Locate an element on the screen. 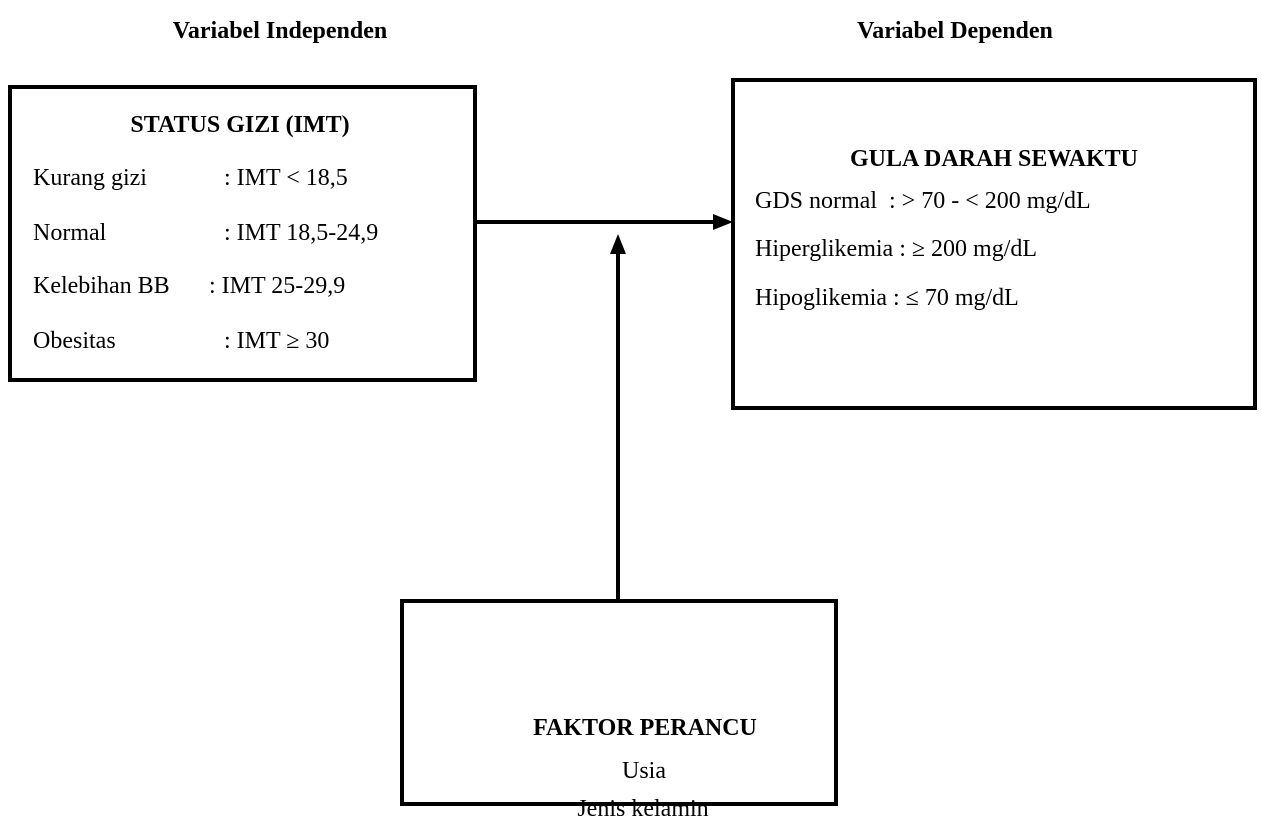  item: Jenis kelamin is located at coordinates (642, 808).